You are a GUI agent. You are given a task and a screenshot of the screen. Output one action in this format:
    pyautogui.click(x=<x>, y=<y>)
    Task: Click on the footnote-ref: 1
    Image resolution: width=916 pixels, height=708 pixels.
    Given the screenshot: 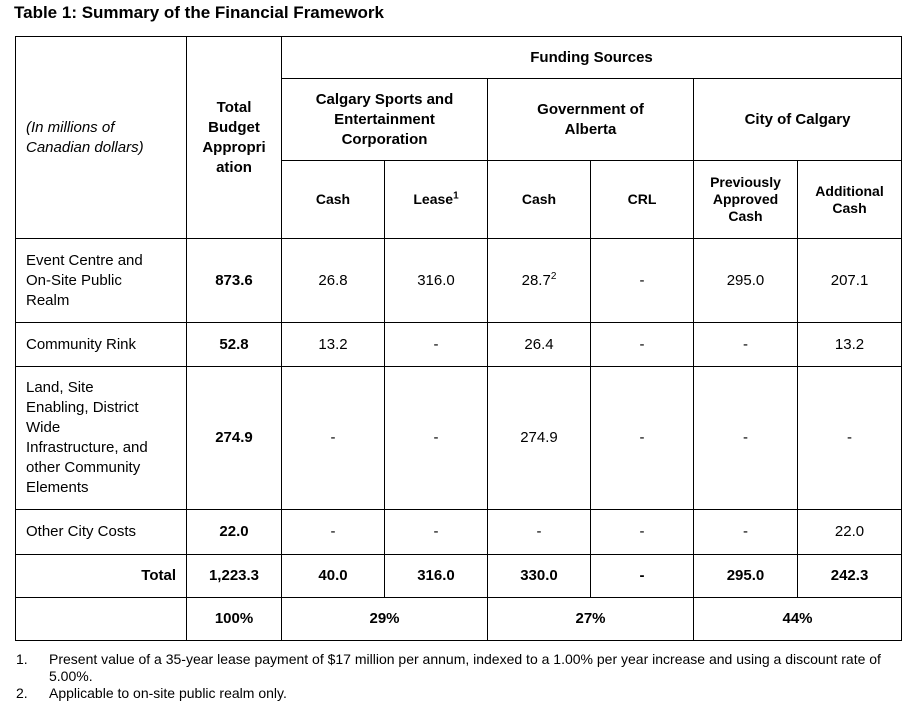 What is the action you would take?
    pyautogui.click(x=456, y=196)
    